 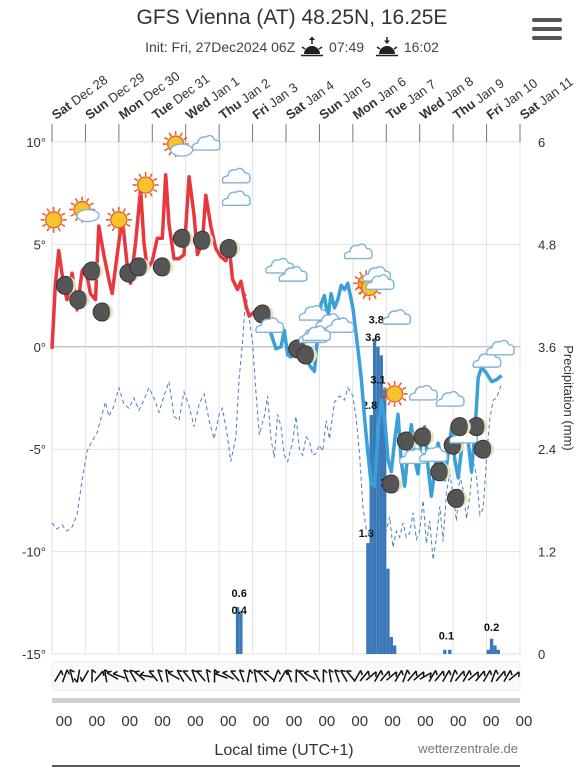 What do you see at coordinates (547, 30) in the screenshot?
I see `menu-icon` at bounding box center [547, 30].